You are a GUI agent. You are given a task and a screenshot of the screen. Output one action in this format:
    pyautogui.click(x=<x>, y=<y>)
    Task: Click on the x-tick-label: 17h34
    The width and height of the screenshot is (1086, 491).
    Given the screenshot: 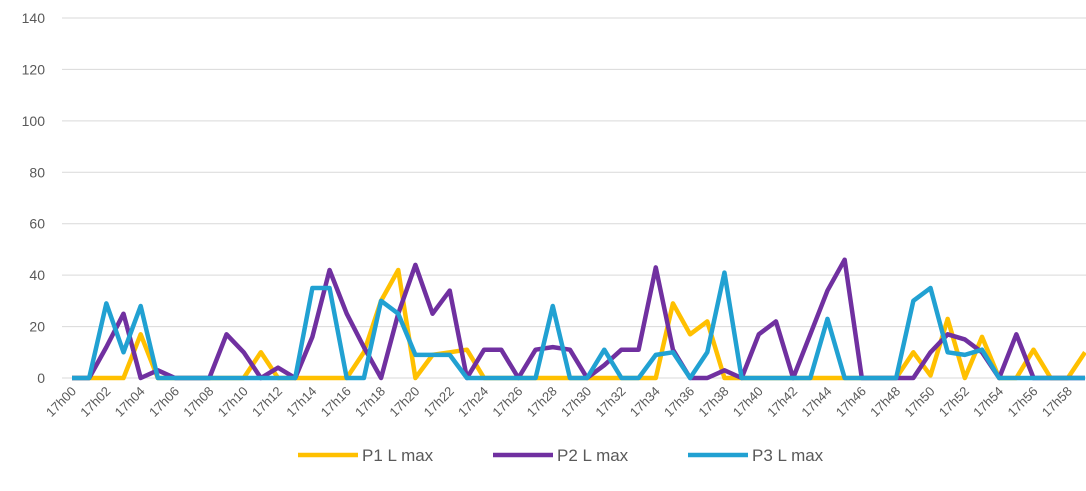 What is the action you would take?
    pyautogui.click(x=645, y=402)
    